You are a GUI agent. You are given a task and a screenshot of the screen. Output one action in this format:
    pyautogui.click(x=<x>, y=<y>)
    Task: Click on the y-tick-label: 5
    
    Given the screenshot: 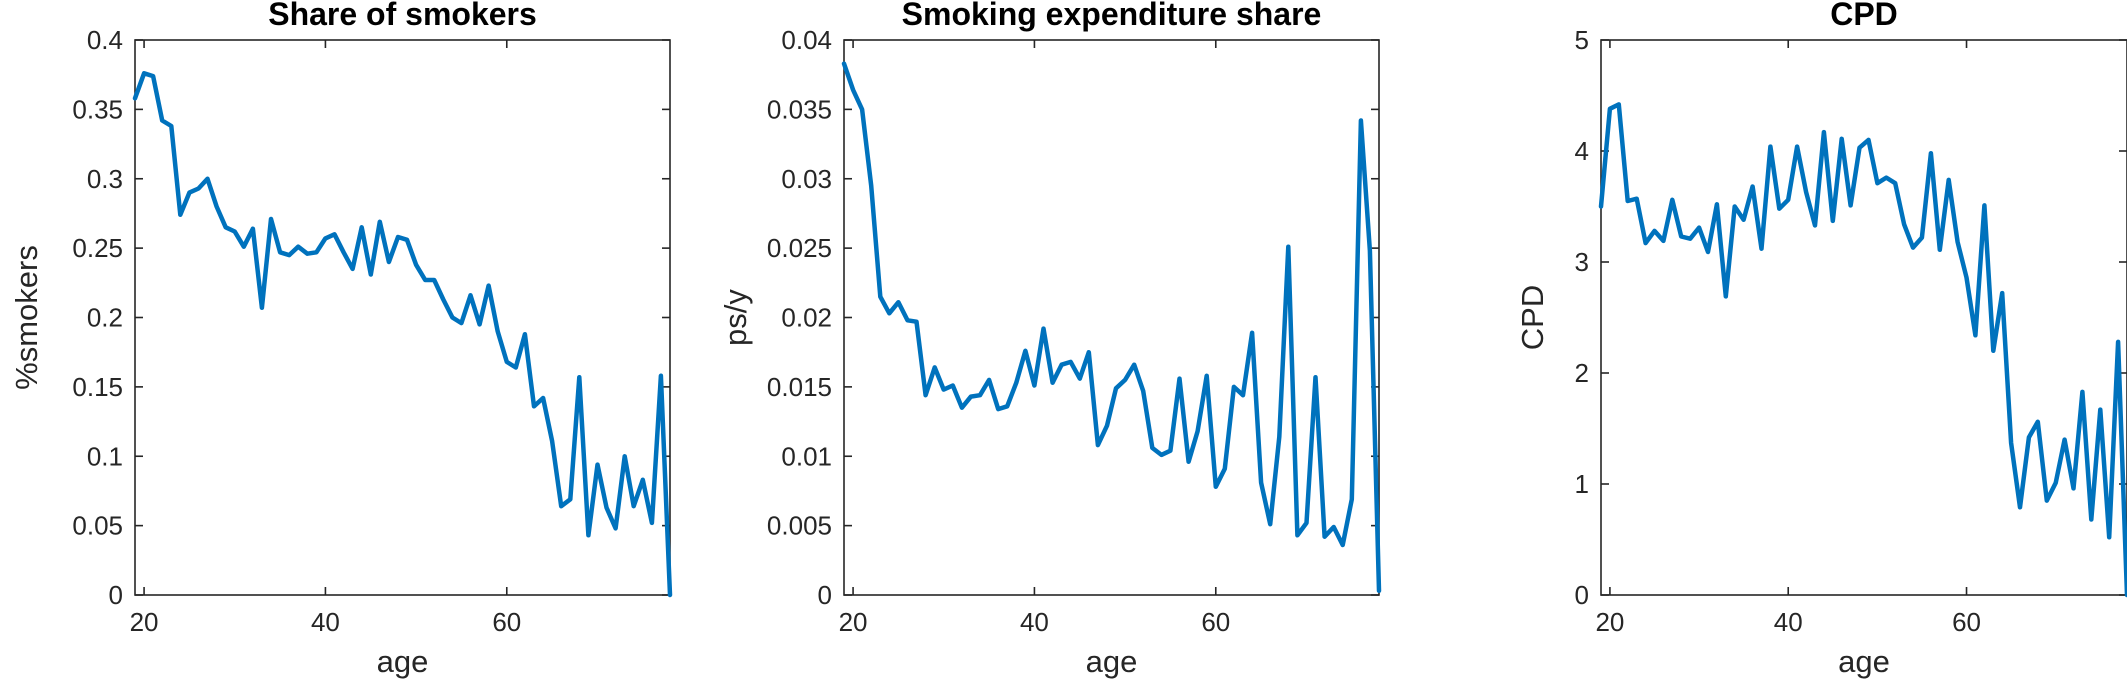 What is the action you would take?
    pyautogui.click(x=1582, y=40)
    